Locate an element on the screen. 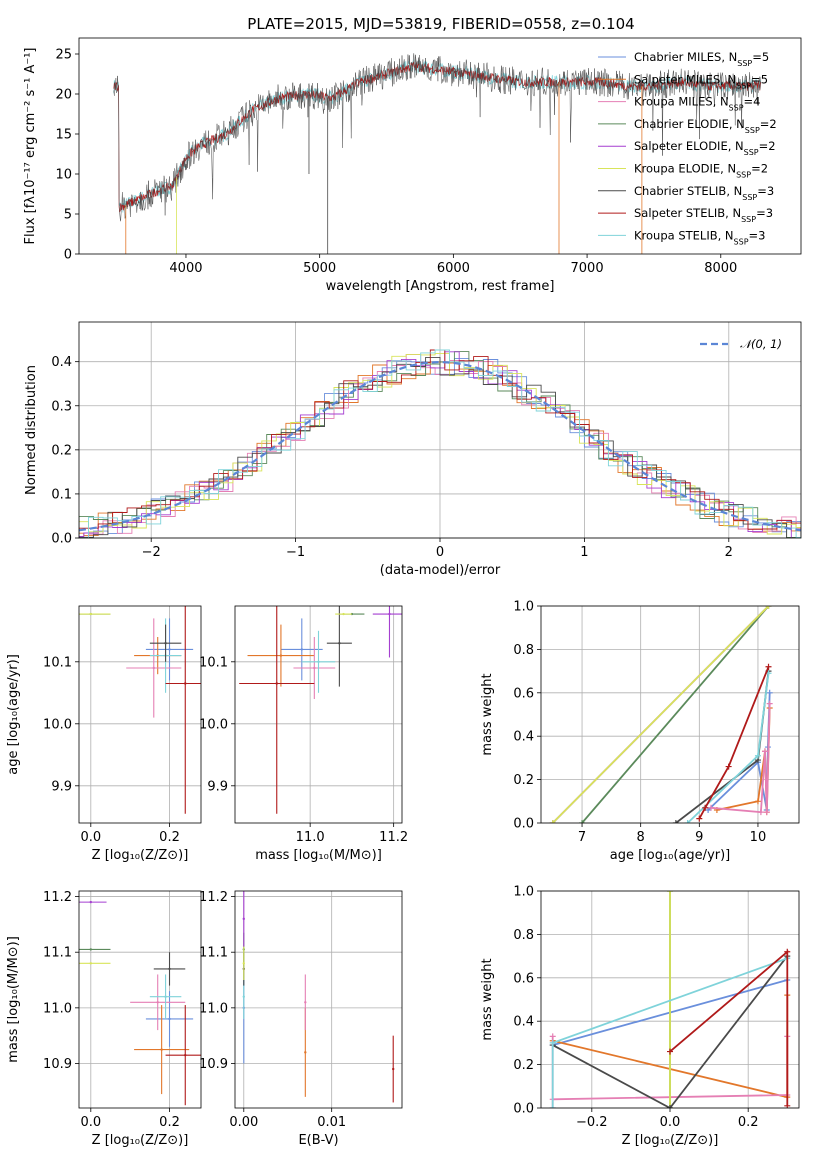  histogram-series is located at coordinates (440, 443).